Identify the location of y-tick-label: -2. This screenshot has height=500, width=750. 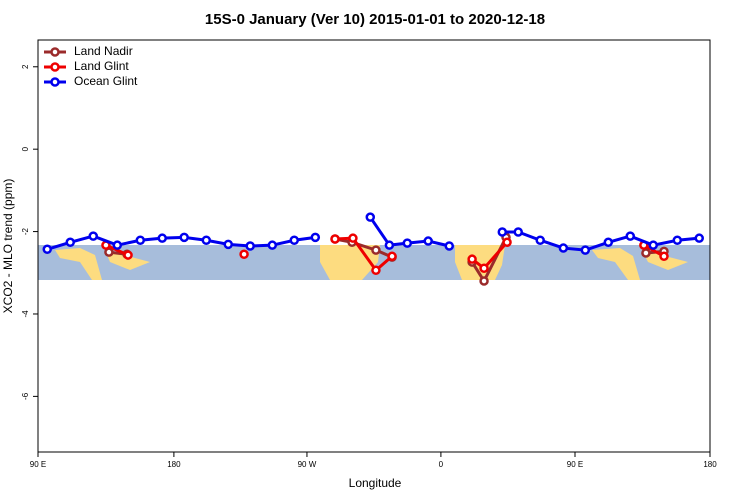
(25, 231).